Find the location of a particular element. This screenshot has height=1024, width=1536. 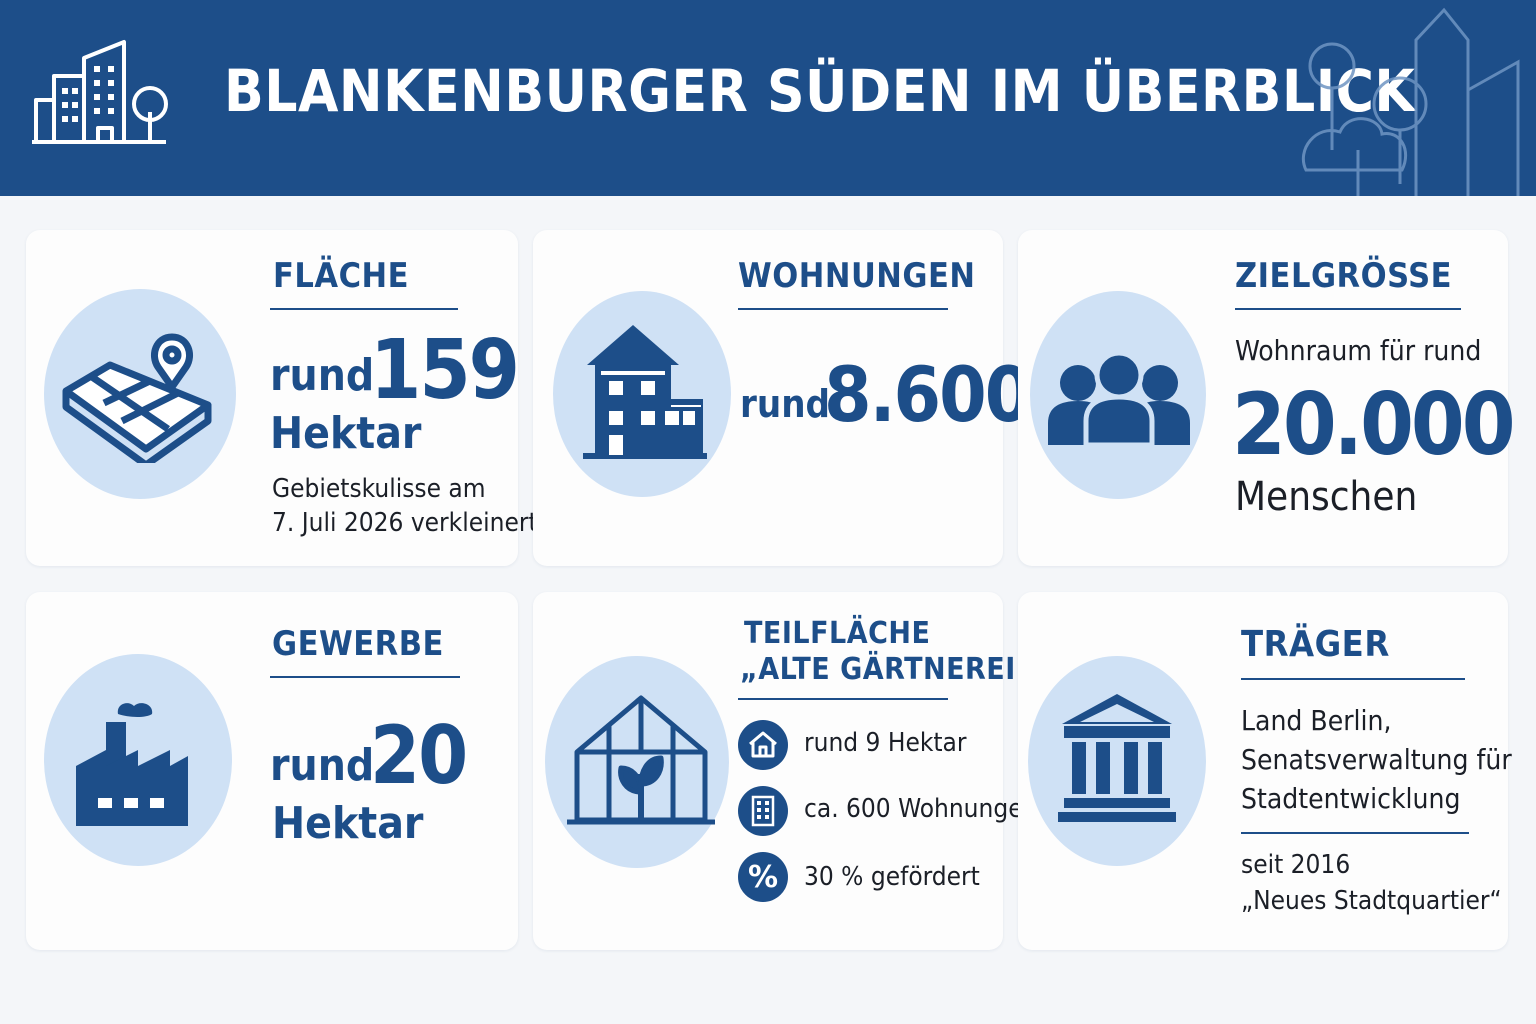

traeger-note-line1: seit 2016 is located at coordinates (1296, 865).